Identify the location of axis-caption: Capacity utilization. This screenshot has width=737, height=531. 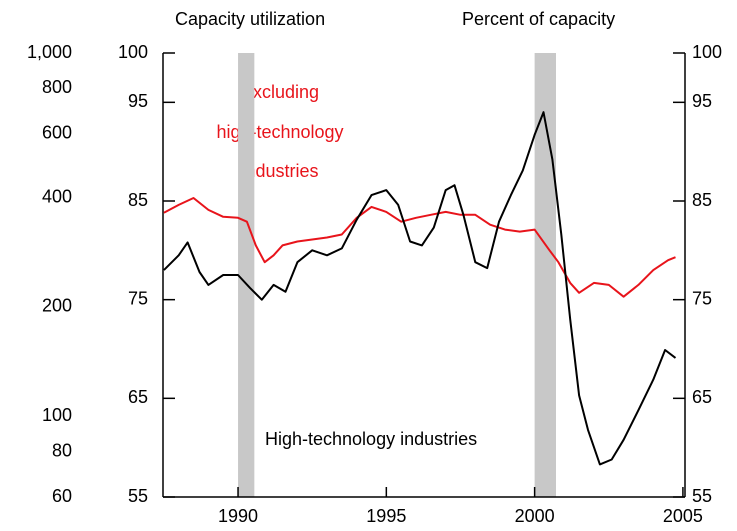
(250, 19).